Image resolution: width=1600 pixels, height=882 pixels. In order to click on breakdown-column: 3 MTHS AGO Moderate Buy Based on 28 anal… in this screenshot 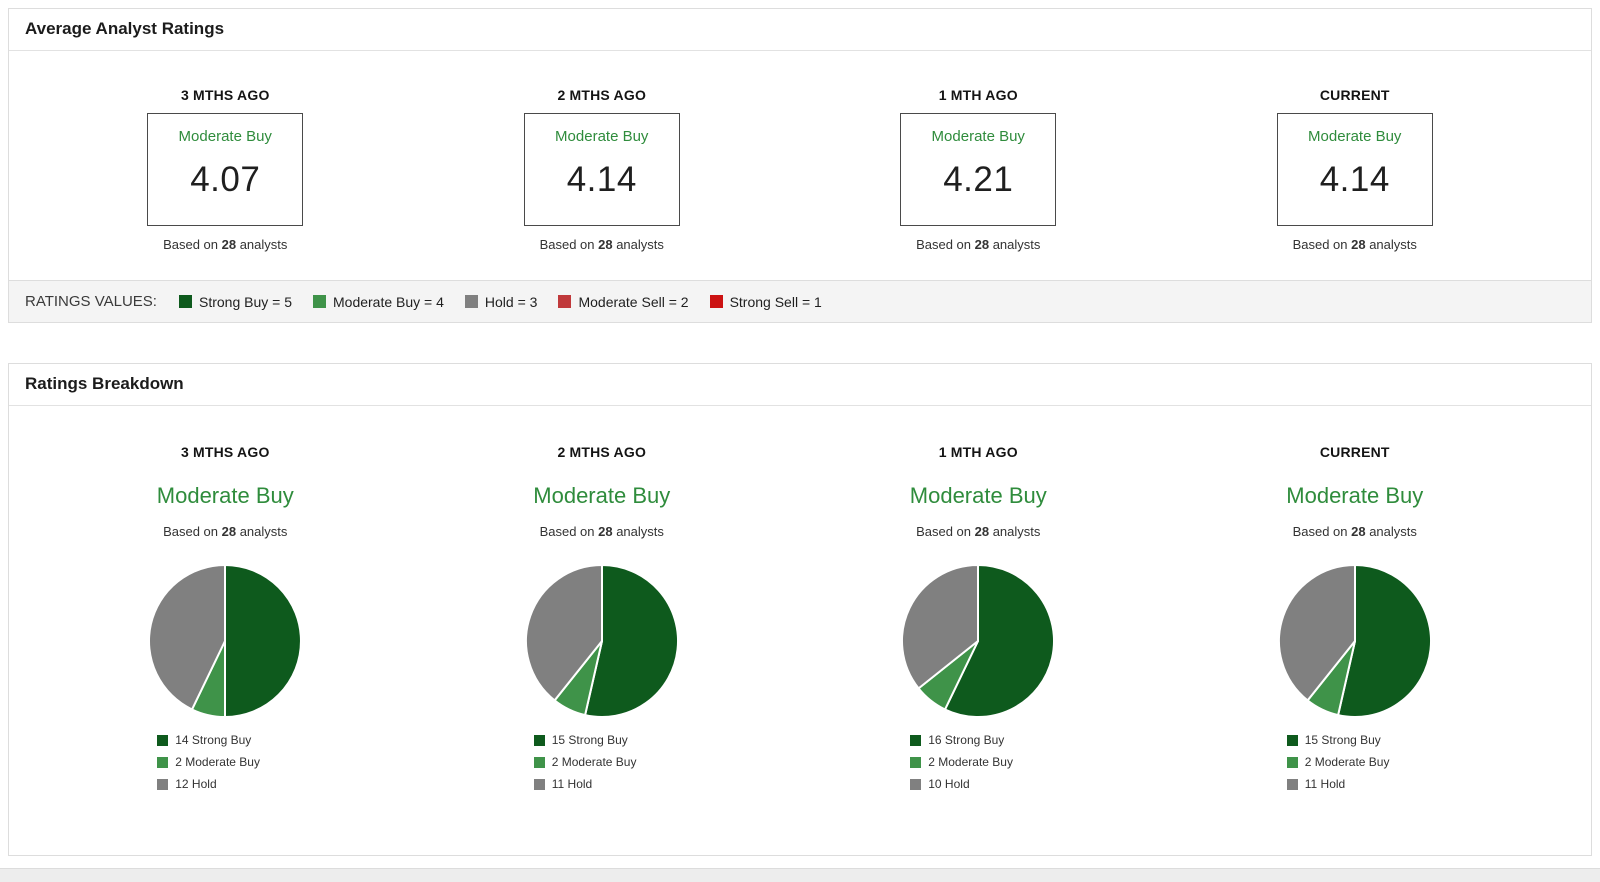, I will do `click(225, 617)`.